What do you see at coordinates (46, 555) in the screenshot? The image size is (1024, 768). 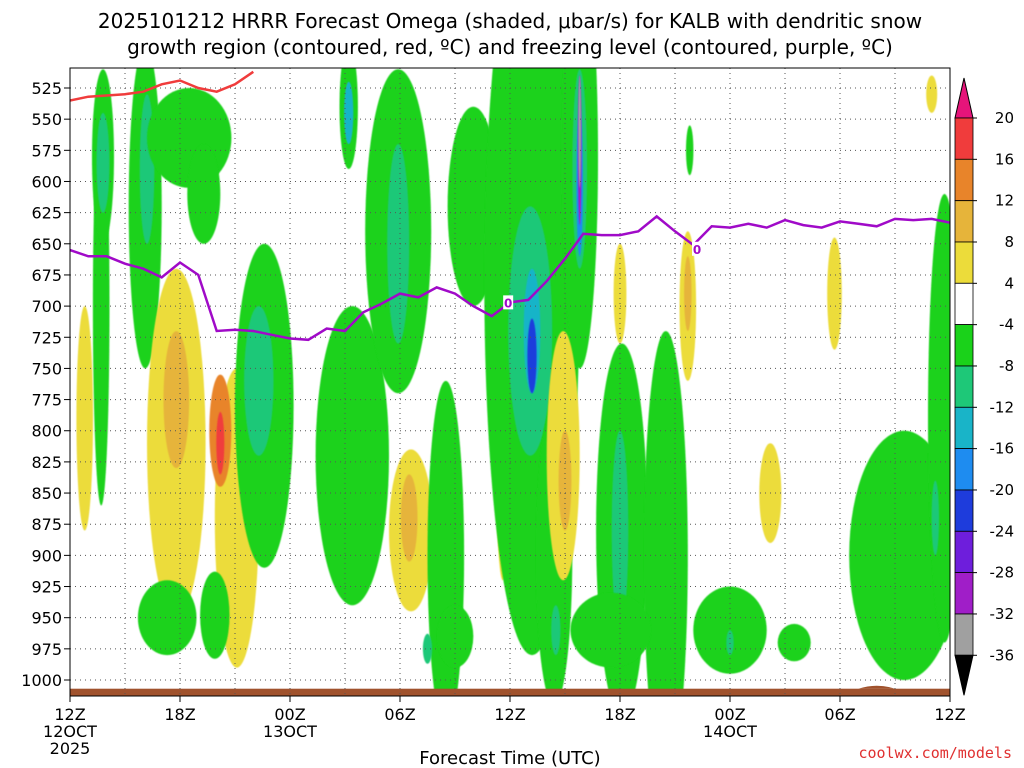 I see `y-tick-label-15: 900` at bounding box center [46, 555].